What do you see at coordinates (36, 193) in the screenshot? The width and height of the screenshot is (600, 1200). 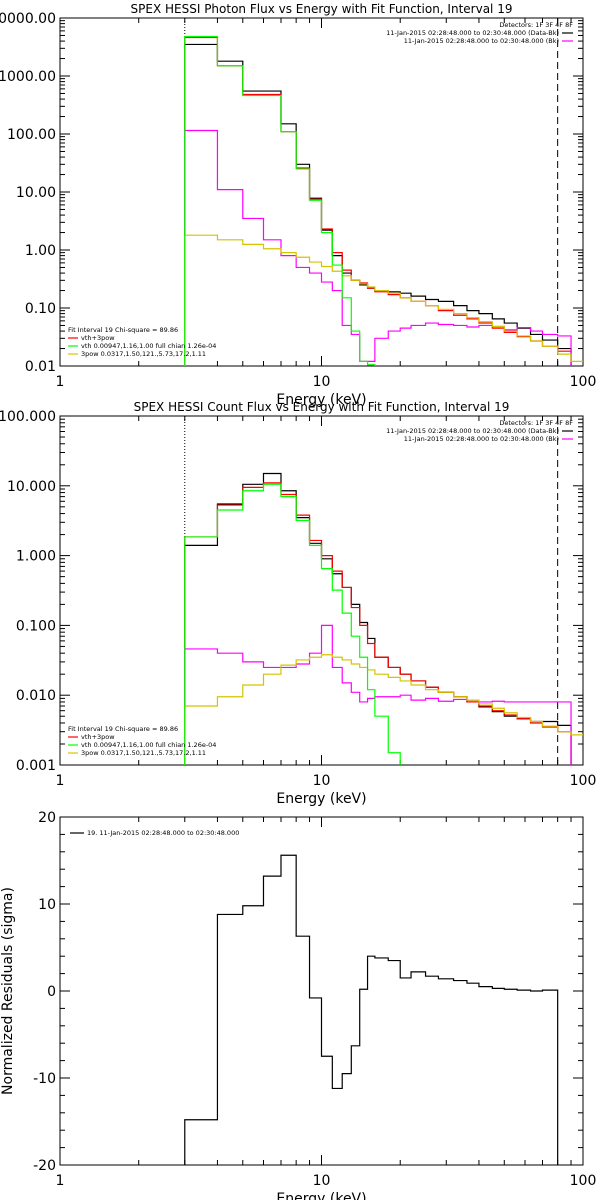 I see `y-tick-label: 10.00` at bounding box center [36, 193].